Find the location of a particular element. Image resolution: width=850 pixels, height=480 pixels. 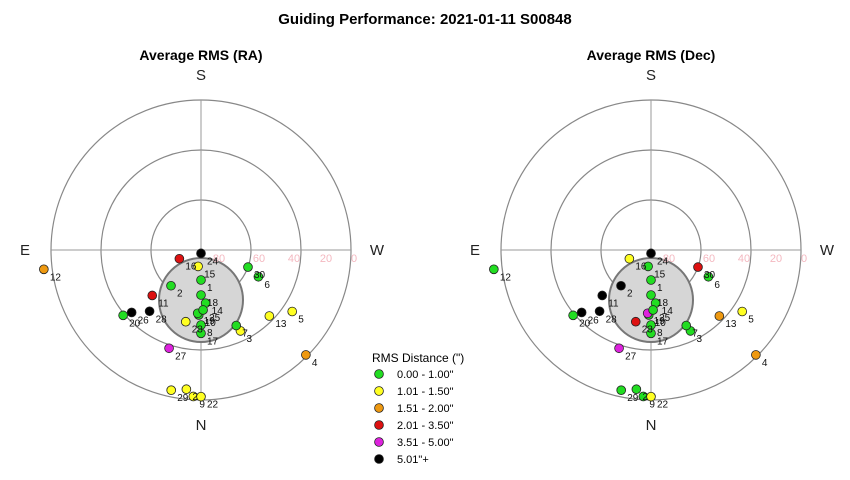

legend-entry: 0.00 - 1.00" is located at coordinates (414, 375).